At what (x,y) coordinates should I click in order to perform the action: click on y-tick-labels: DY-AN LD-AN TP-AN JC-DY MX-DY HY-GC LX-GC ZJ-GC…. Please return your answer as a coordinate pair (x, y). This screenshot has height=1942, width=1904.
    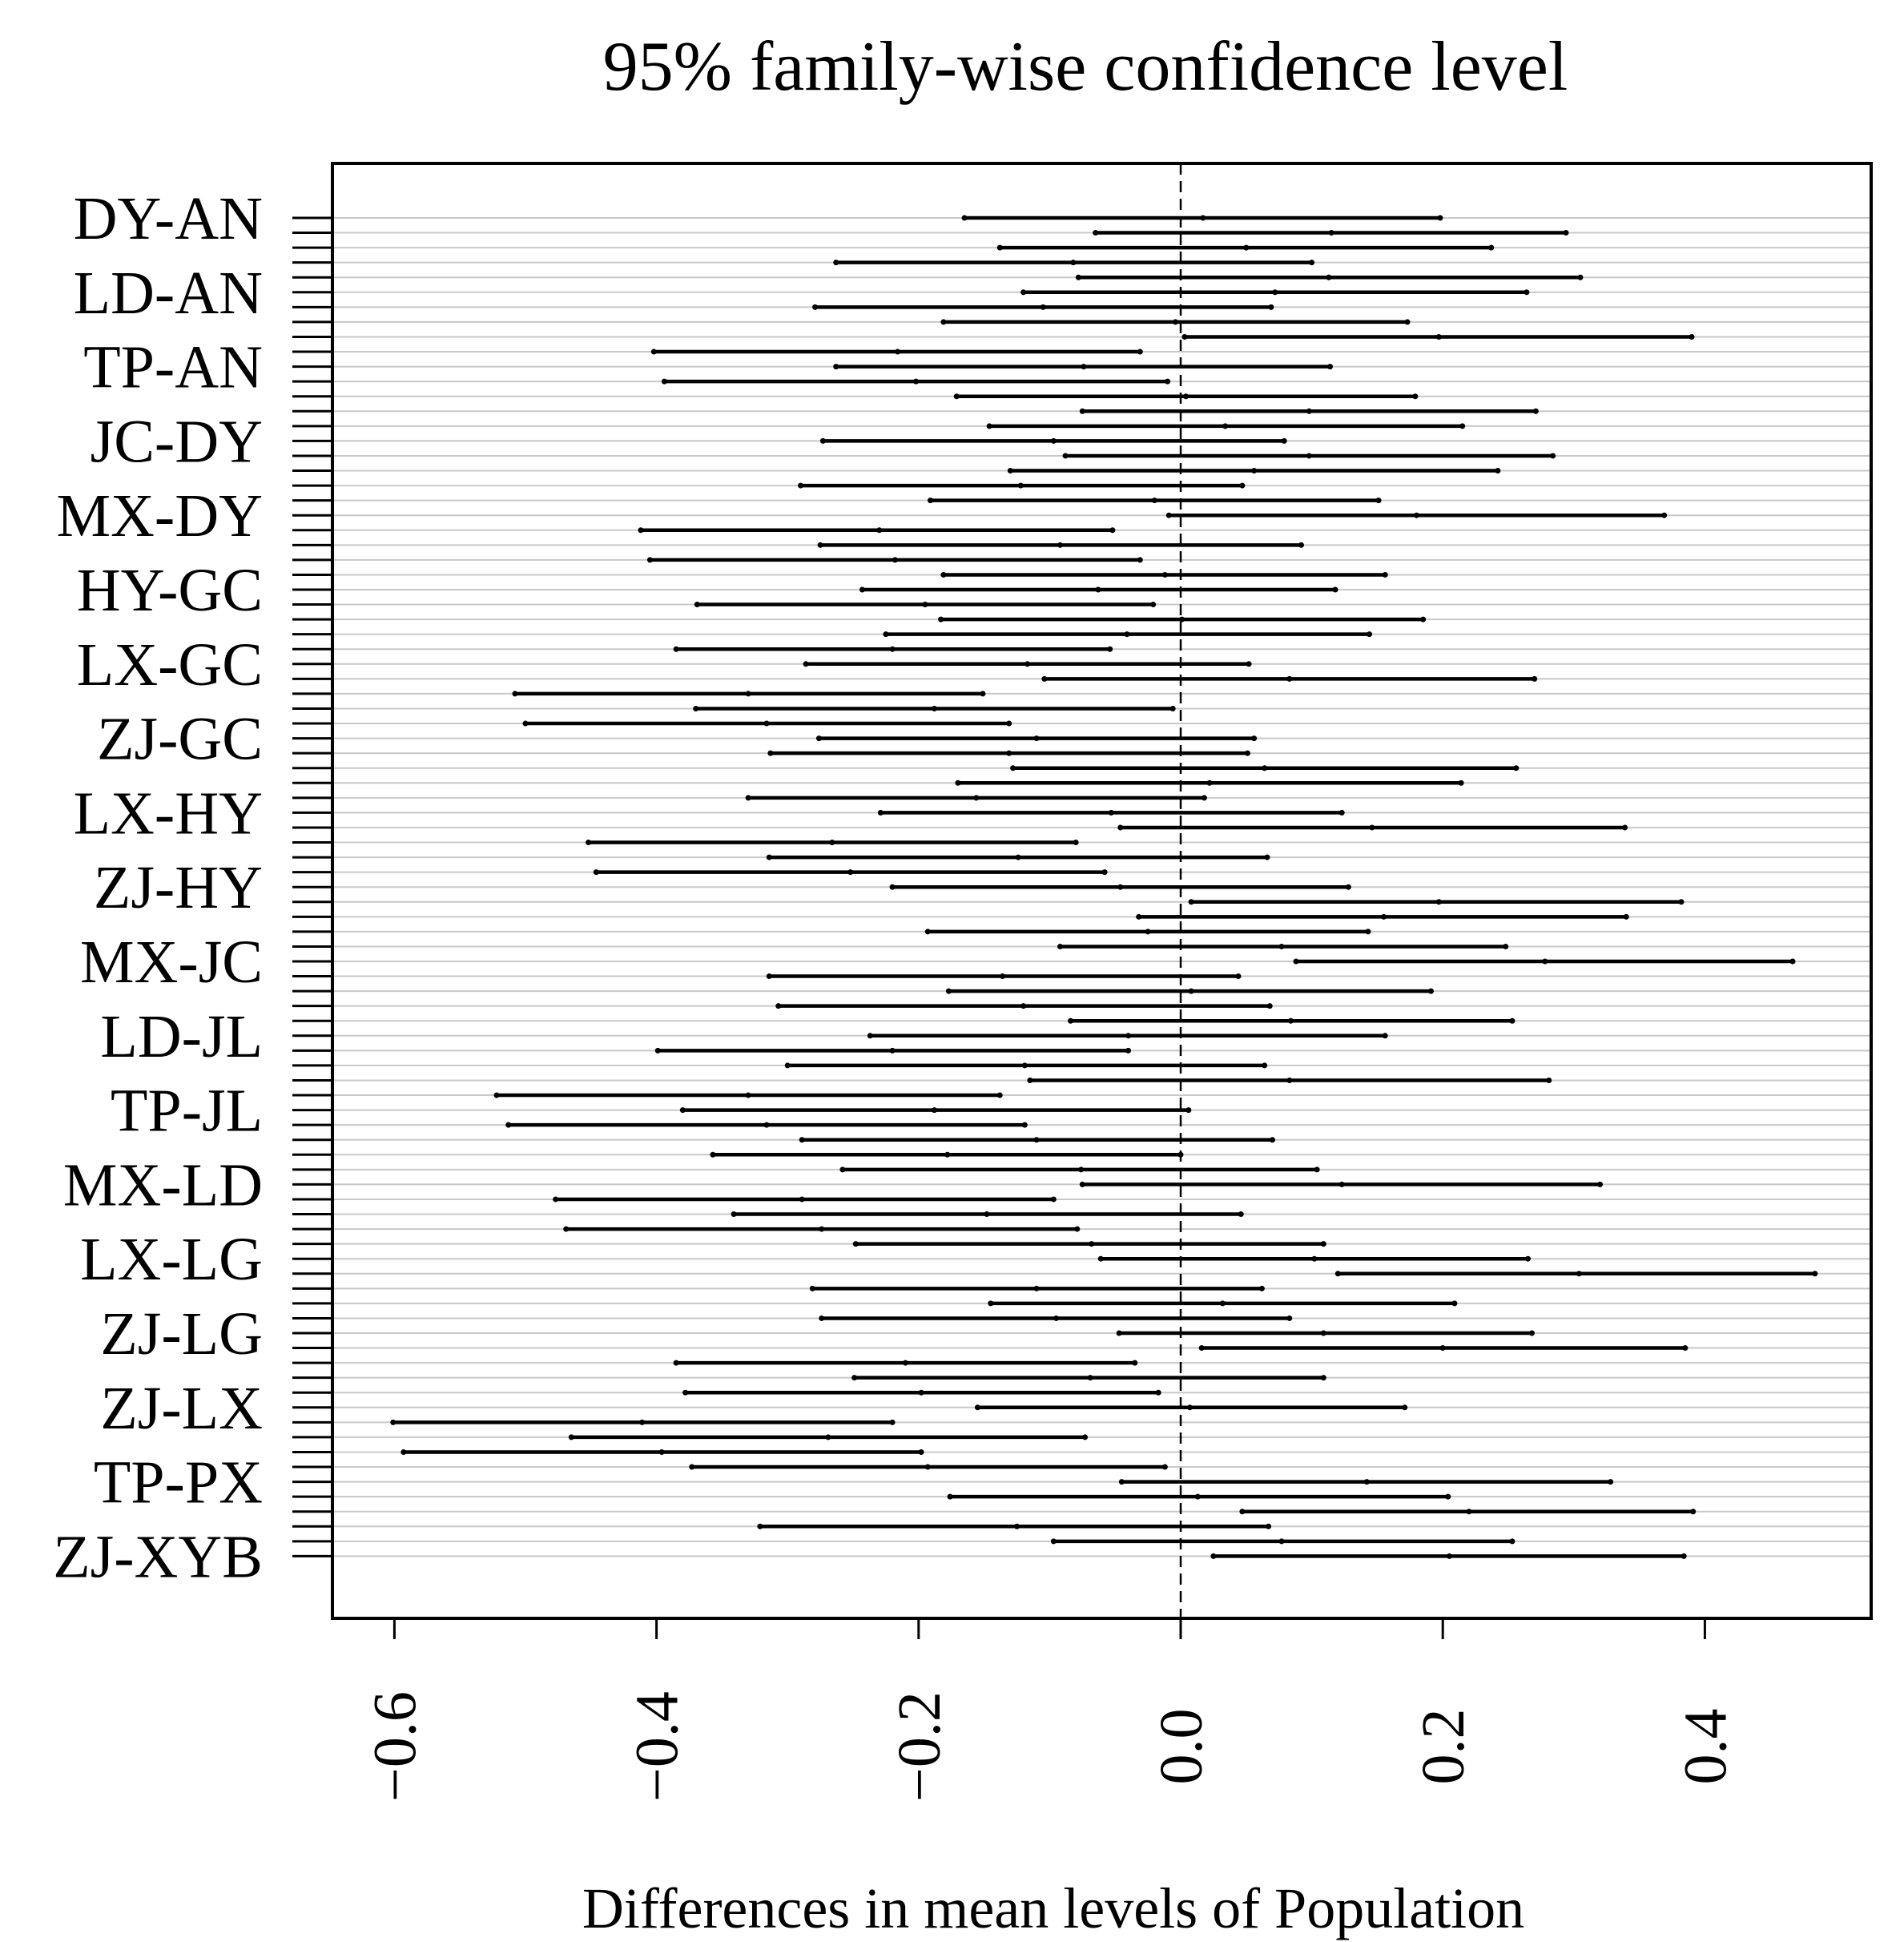
    Looking at the image, I should click on (158, 887).